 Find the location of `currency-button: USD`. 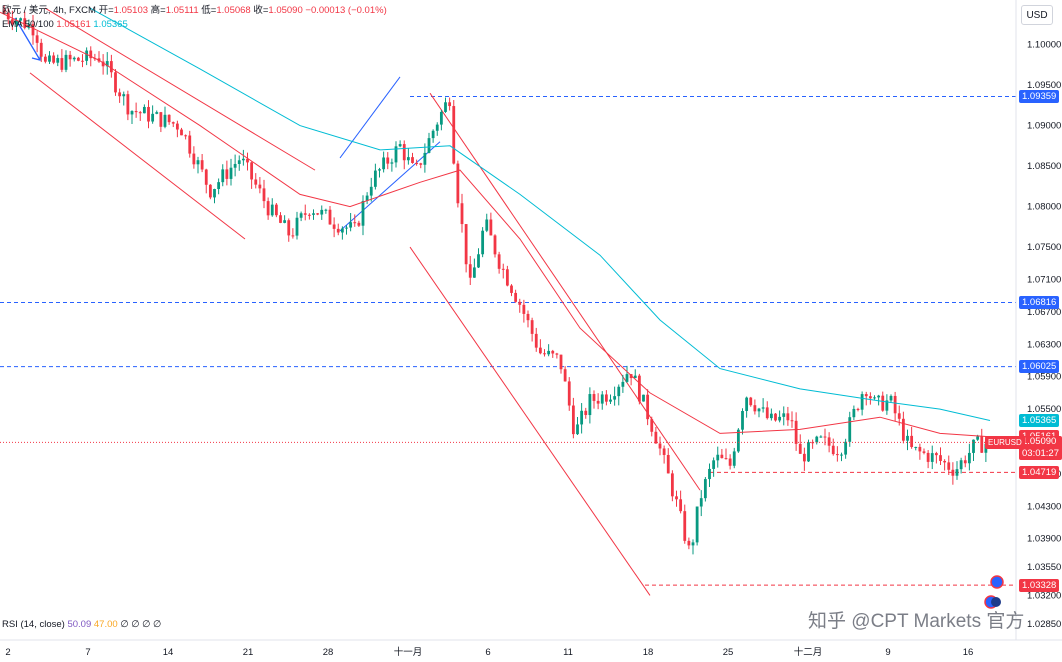

currency-button: USD is located at coordinates (1037, 15).